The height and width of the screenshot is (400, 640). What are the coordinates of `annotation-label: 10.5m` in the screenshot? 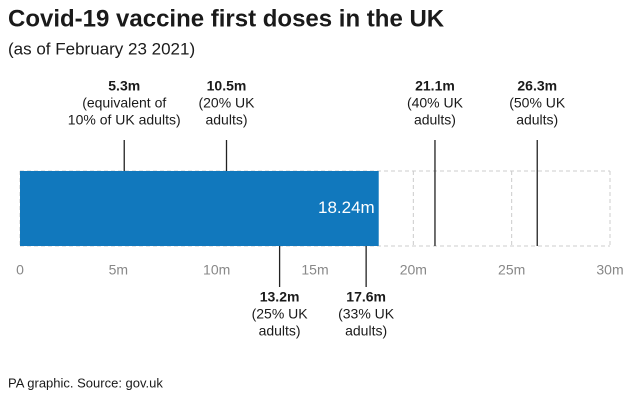 It's located at (227, 86).